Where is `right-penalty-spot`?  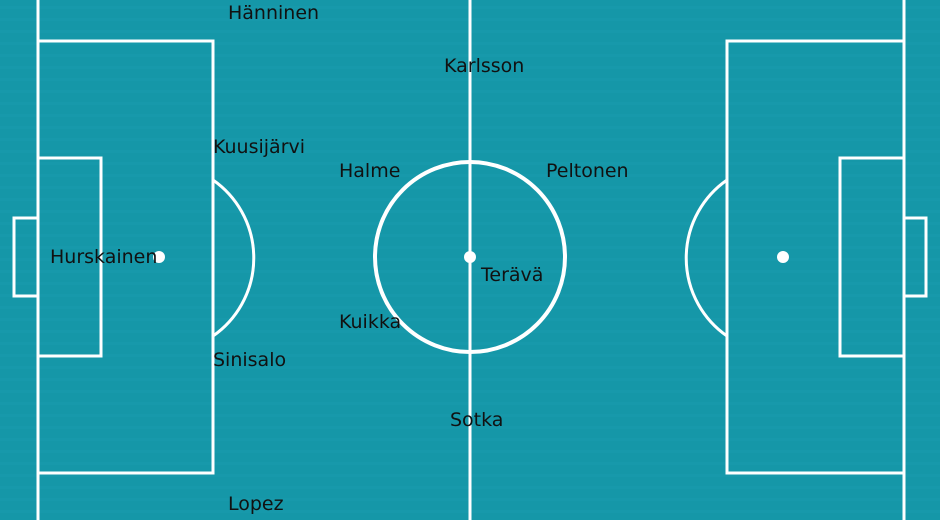
right-penalty-spot is located at coordinates (783, 257).